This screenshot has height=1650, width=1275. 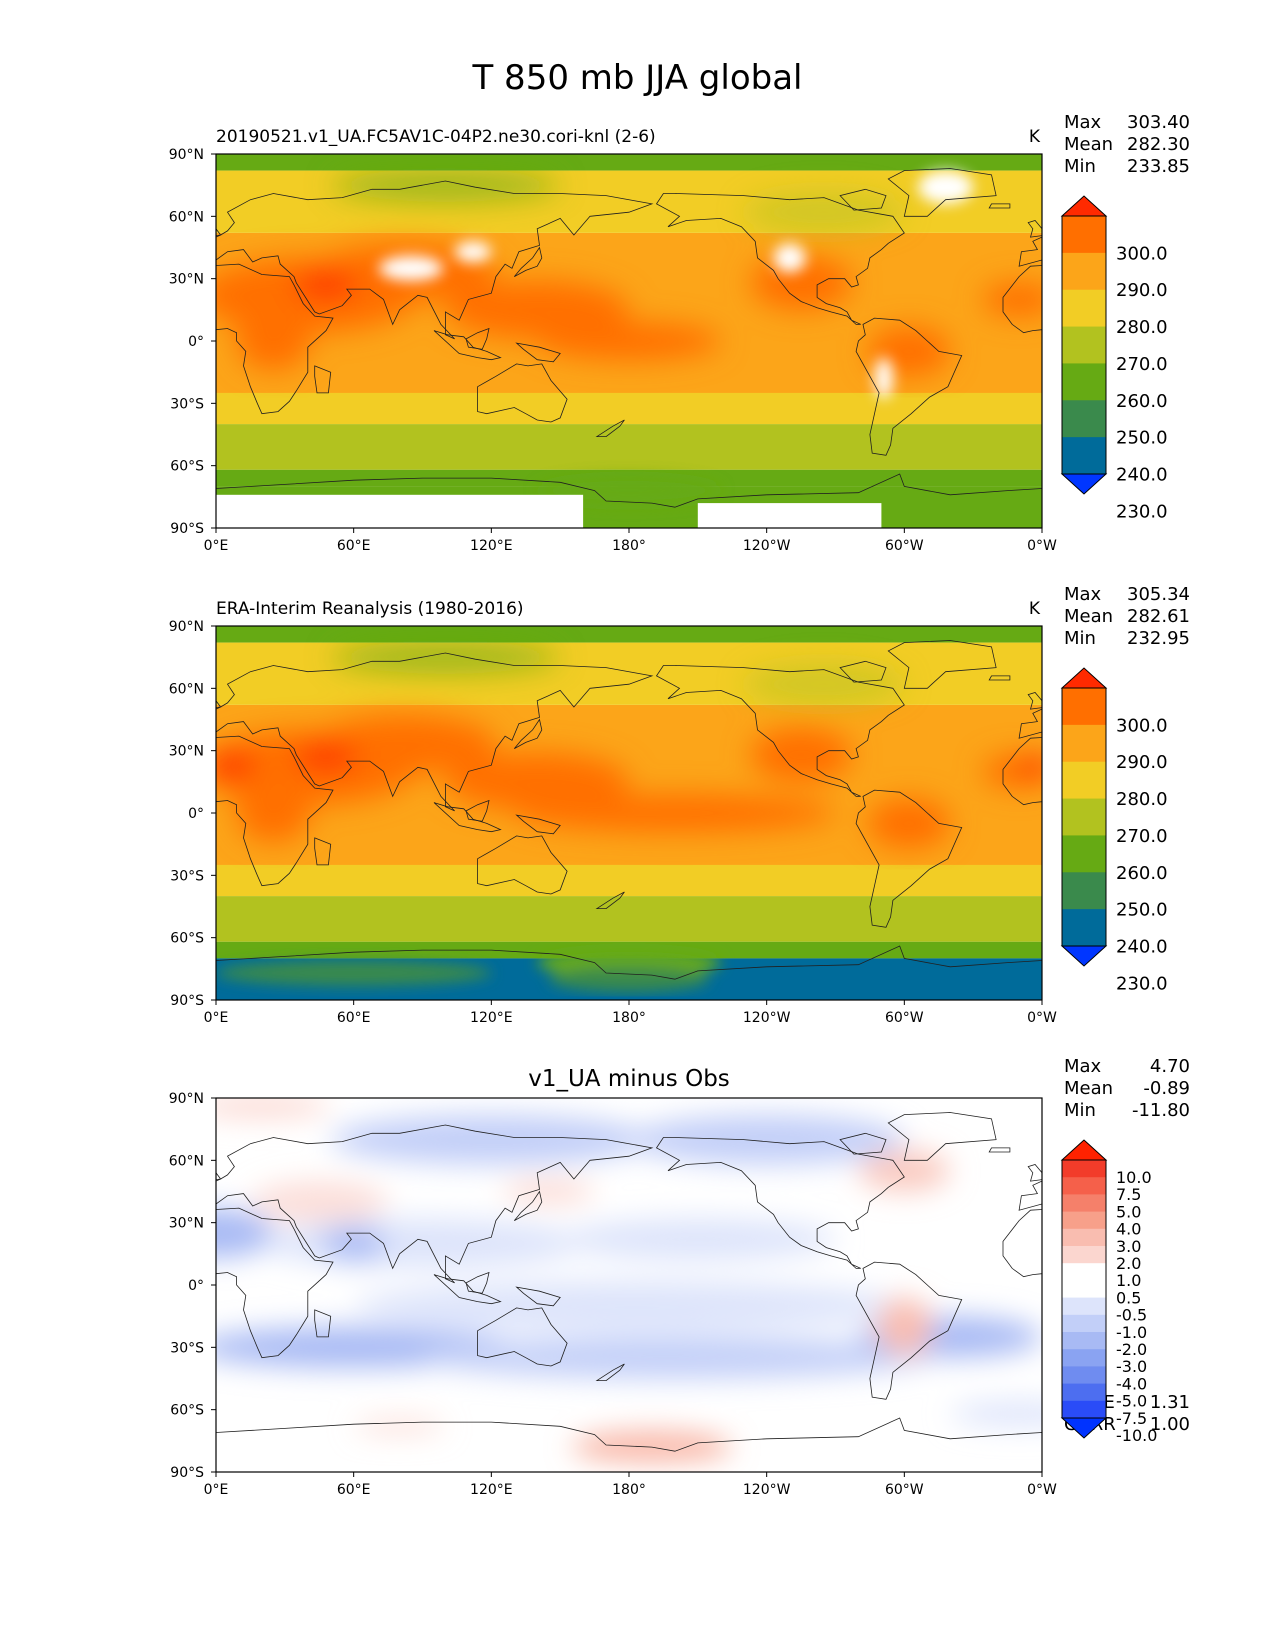 I want to click on x-tick-label: 60°E, so click(x=354, y=1018).